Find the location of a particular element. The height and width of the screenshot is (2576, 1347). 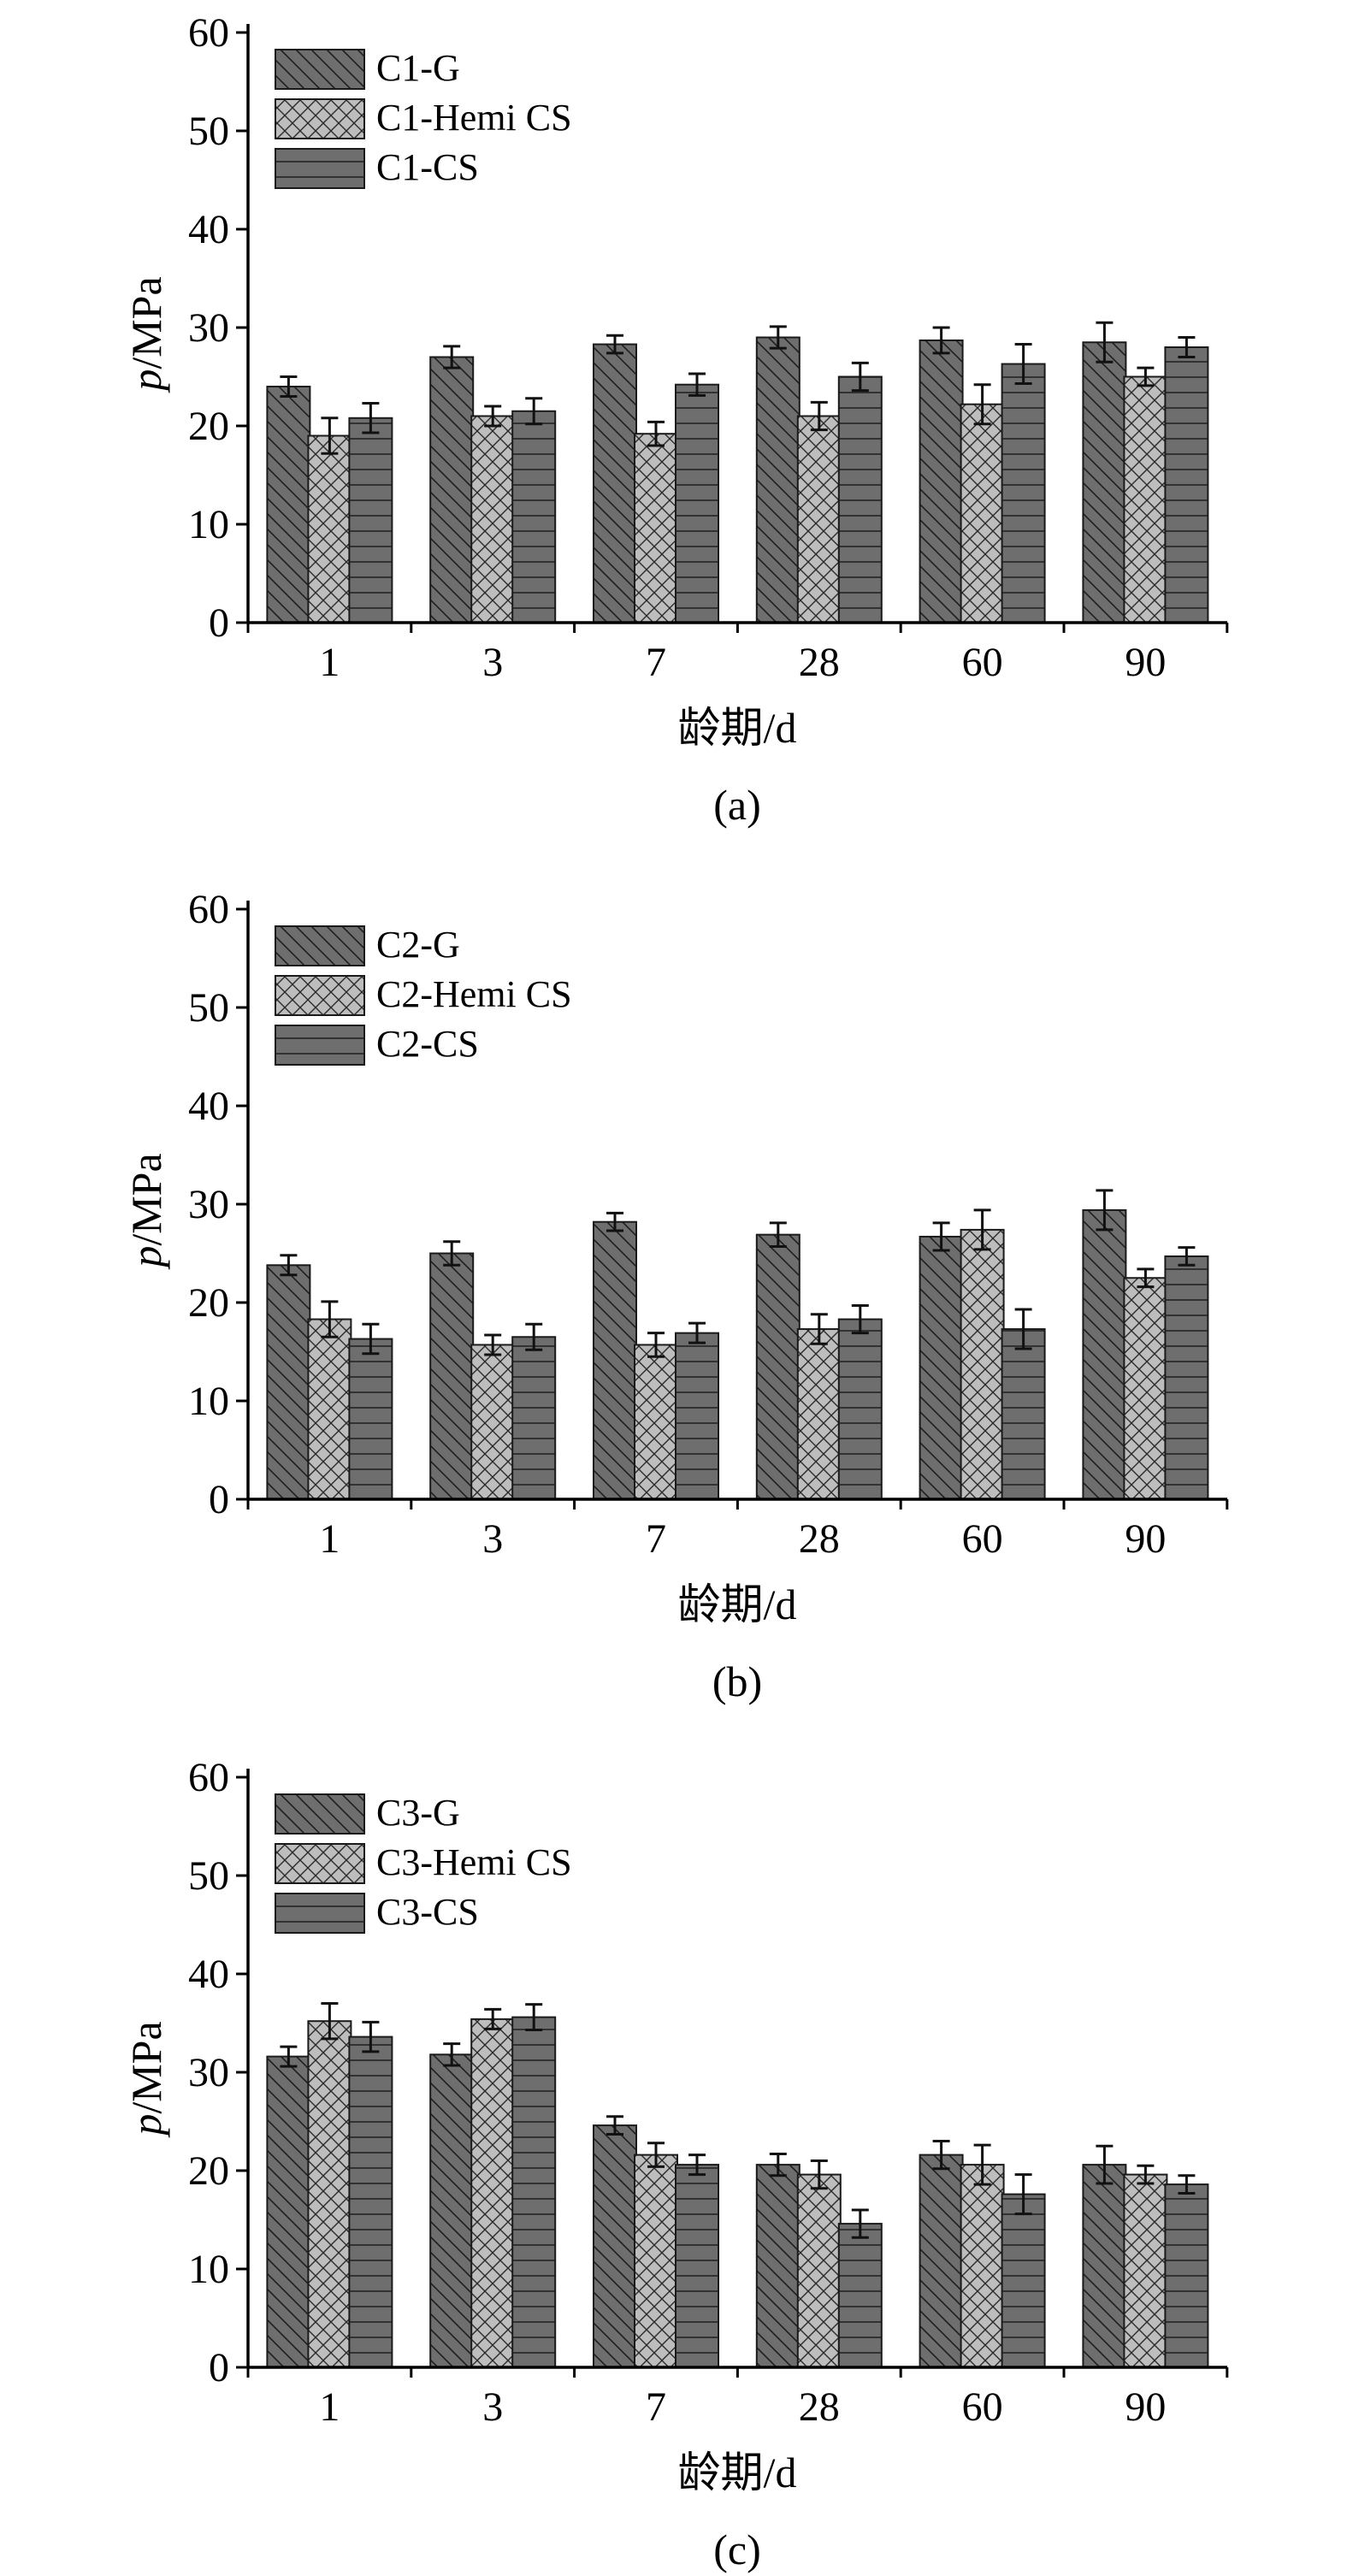

y-tick-label: 30 is located at coordinates (209, 328).